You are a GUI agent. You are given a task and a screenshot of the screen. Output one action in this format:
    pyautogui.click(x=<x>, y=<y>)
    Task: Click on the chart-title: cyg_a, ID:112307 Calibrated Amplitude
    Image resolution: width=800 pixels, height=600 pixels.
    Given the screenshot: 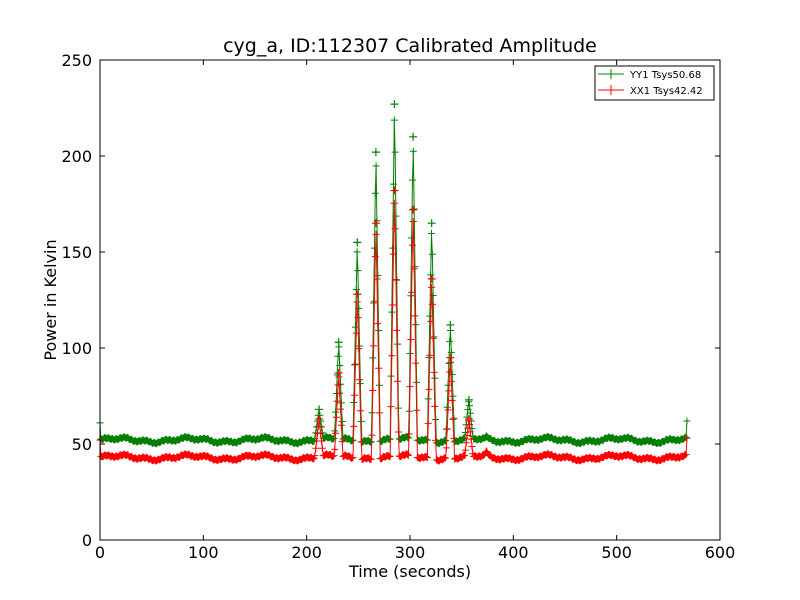 What is the action you would take?
    pyautogui.click(x=410, y=46)
    